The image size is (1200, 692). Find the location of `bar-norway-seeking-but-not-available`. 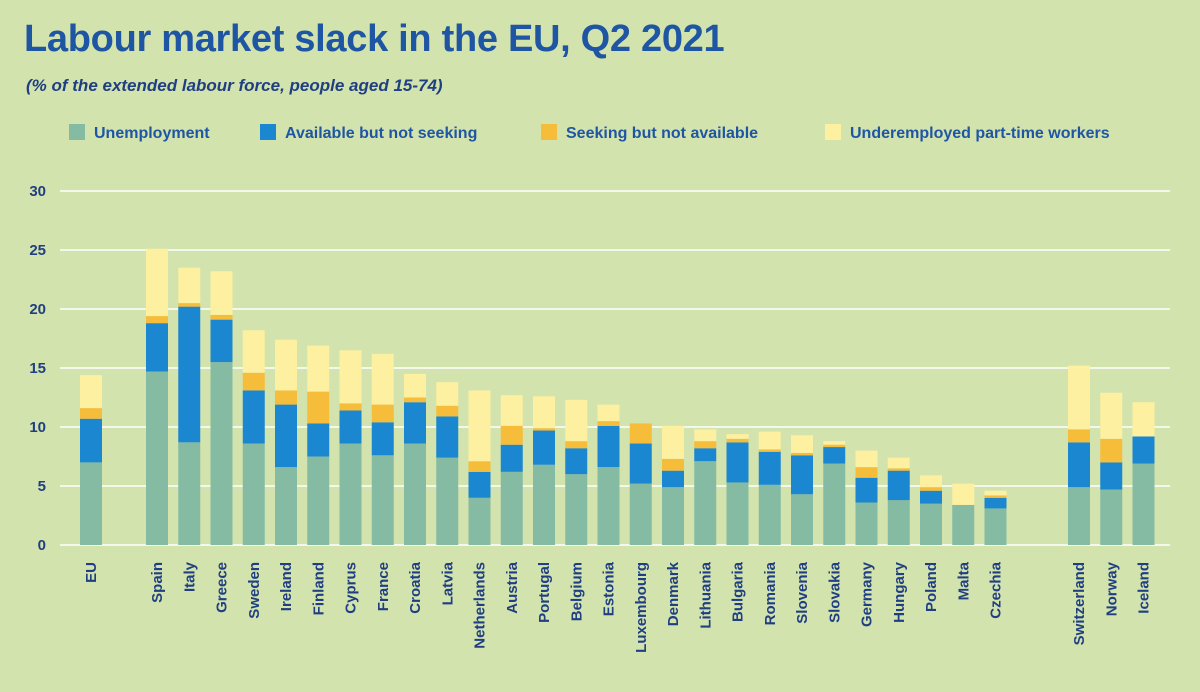

bar-norway-seeking-but-not-available is located at coordinates (1111, 450).